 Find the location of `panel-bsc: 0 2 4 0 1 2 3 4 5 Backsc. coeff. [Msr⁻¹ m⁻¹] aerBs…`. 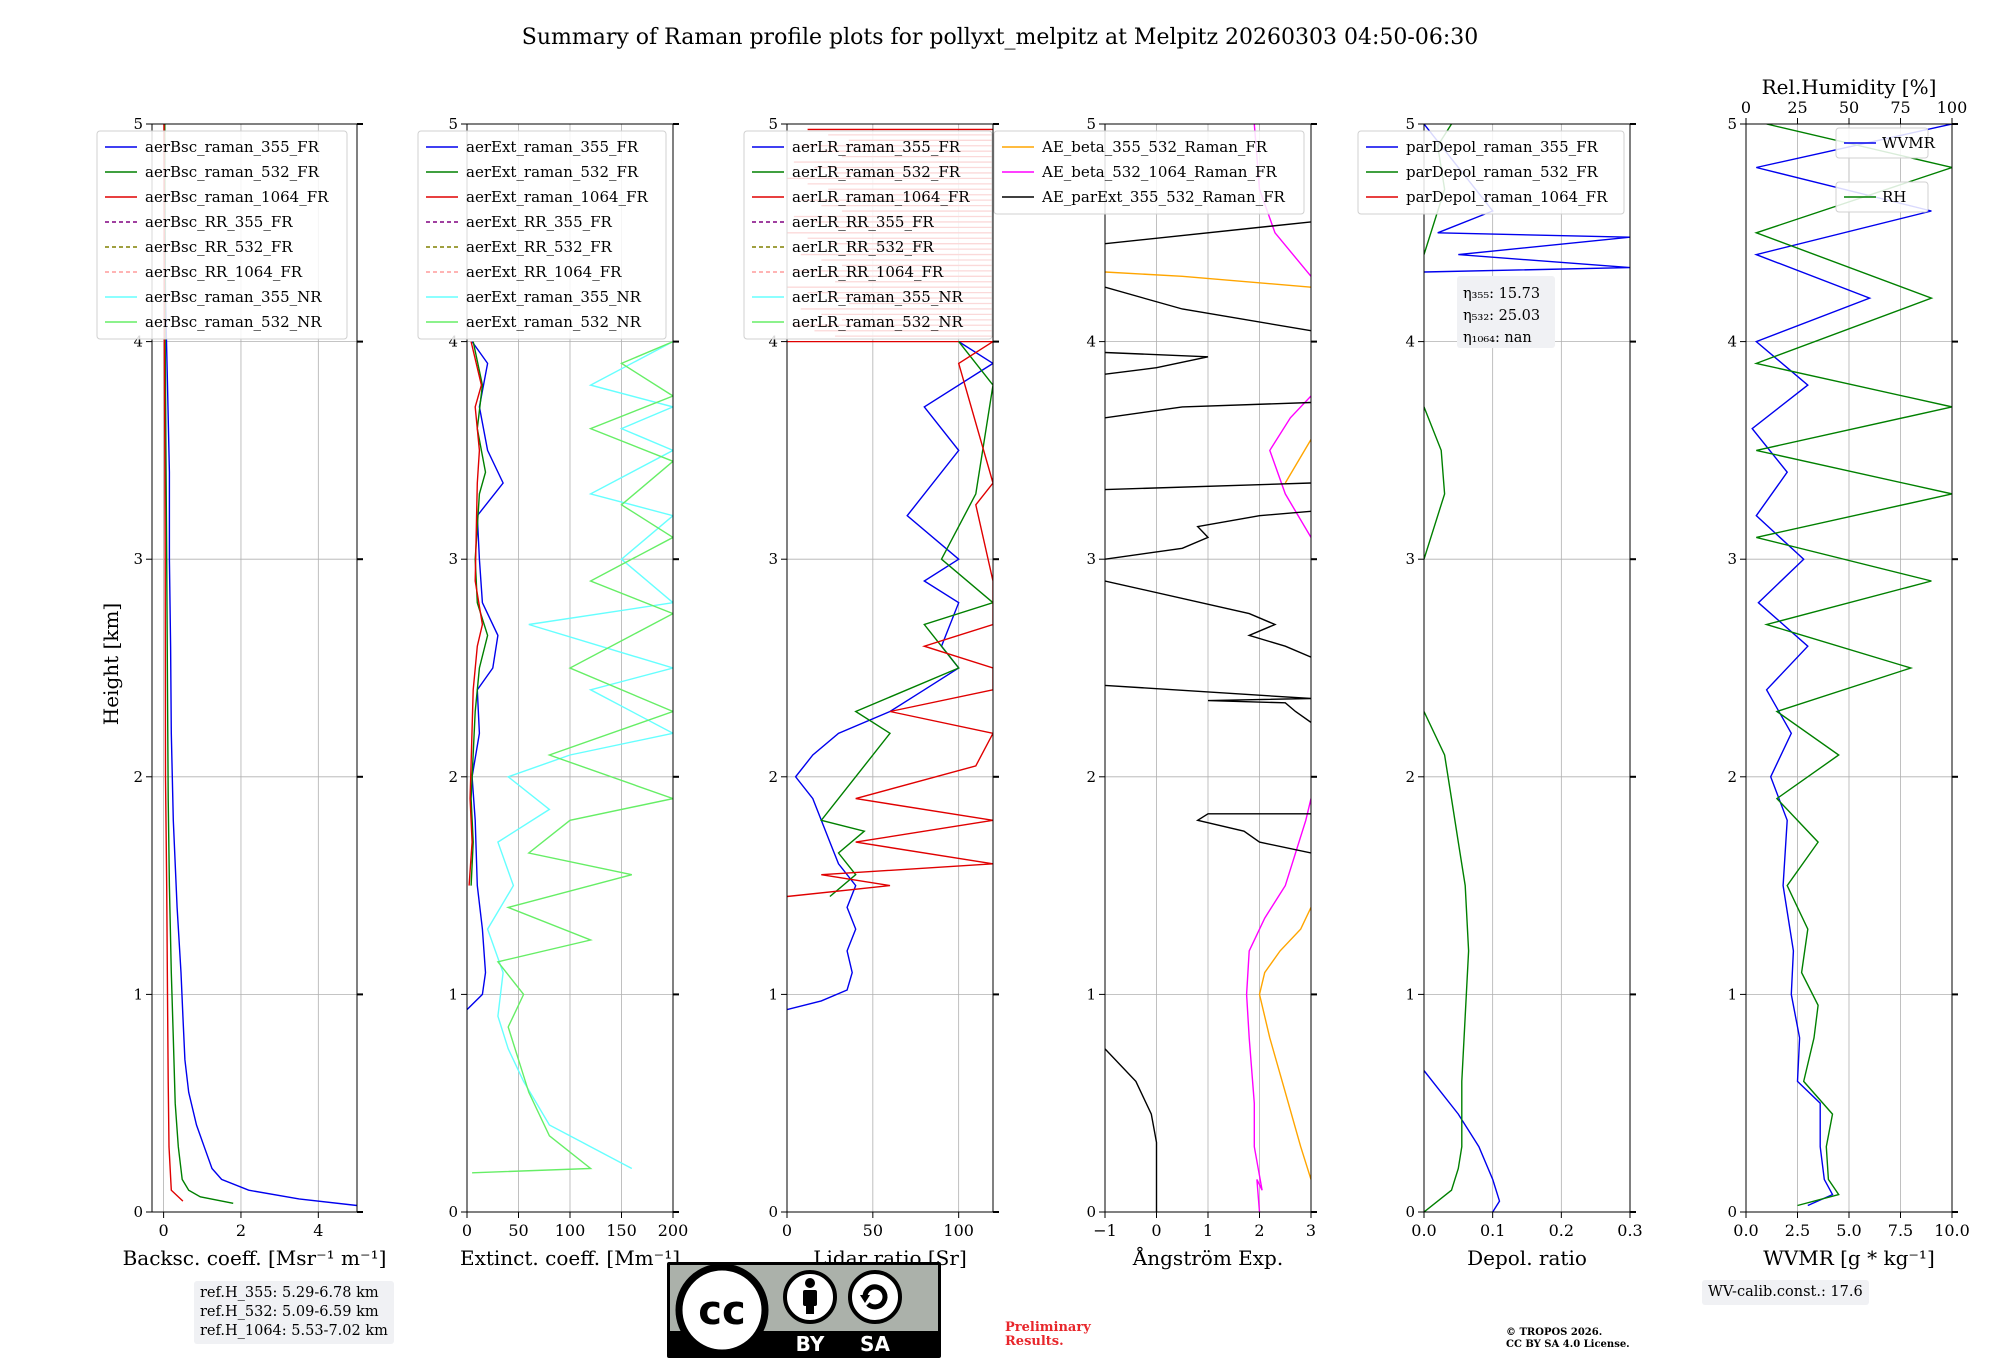

panel-bsc: 0 2 4 0 1 2 3 4 5 Backsc. coeff. [Msr⁻¹ m⁻¹] aerBs… is located at coordinates (241, 692).